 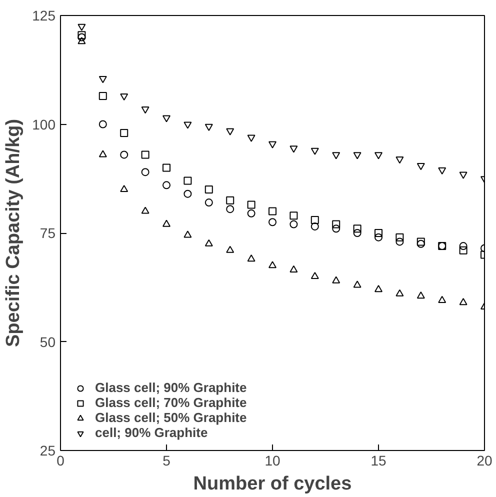 I want to click on y-tick-label: 125, so click(x=44, y=16).